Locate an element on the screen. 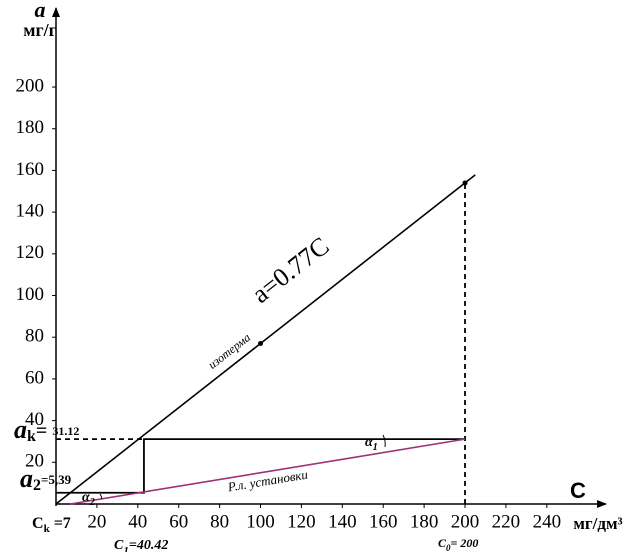  y-tick-label: 180 is located at coordinates (30, 127).